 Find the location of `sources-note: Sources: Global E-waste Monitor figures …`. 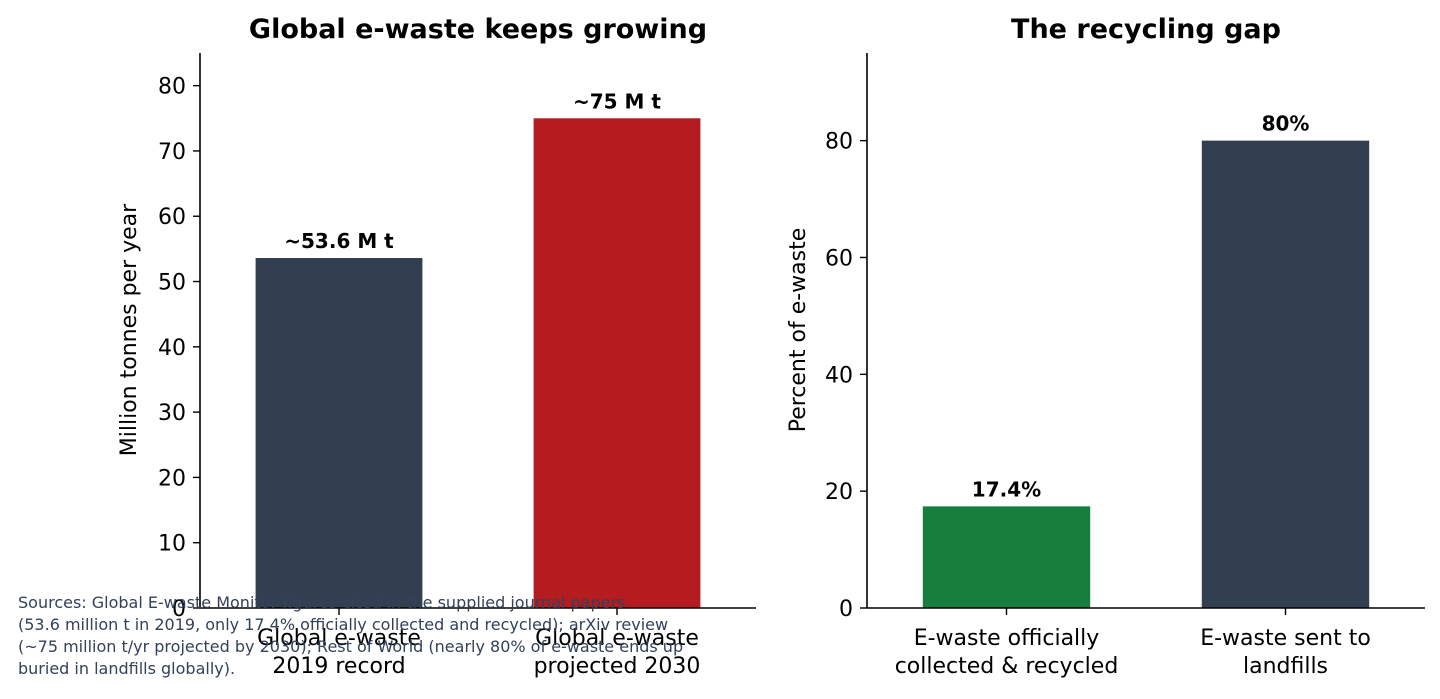

sources-note: Sources: Global E-waste Monitor figures … is located at coordinates (350, 635).